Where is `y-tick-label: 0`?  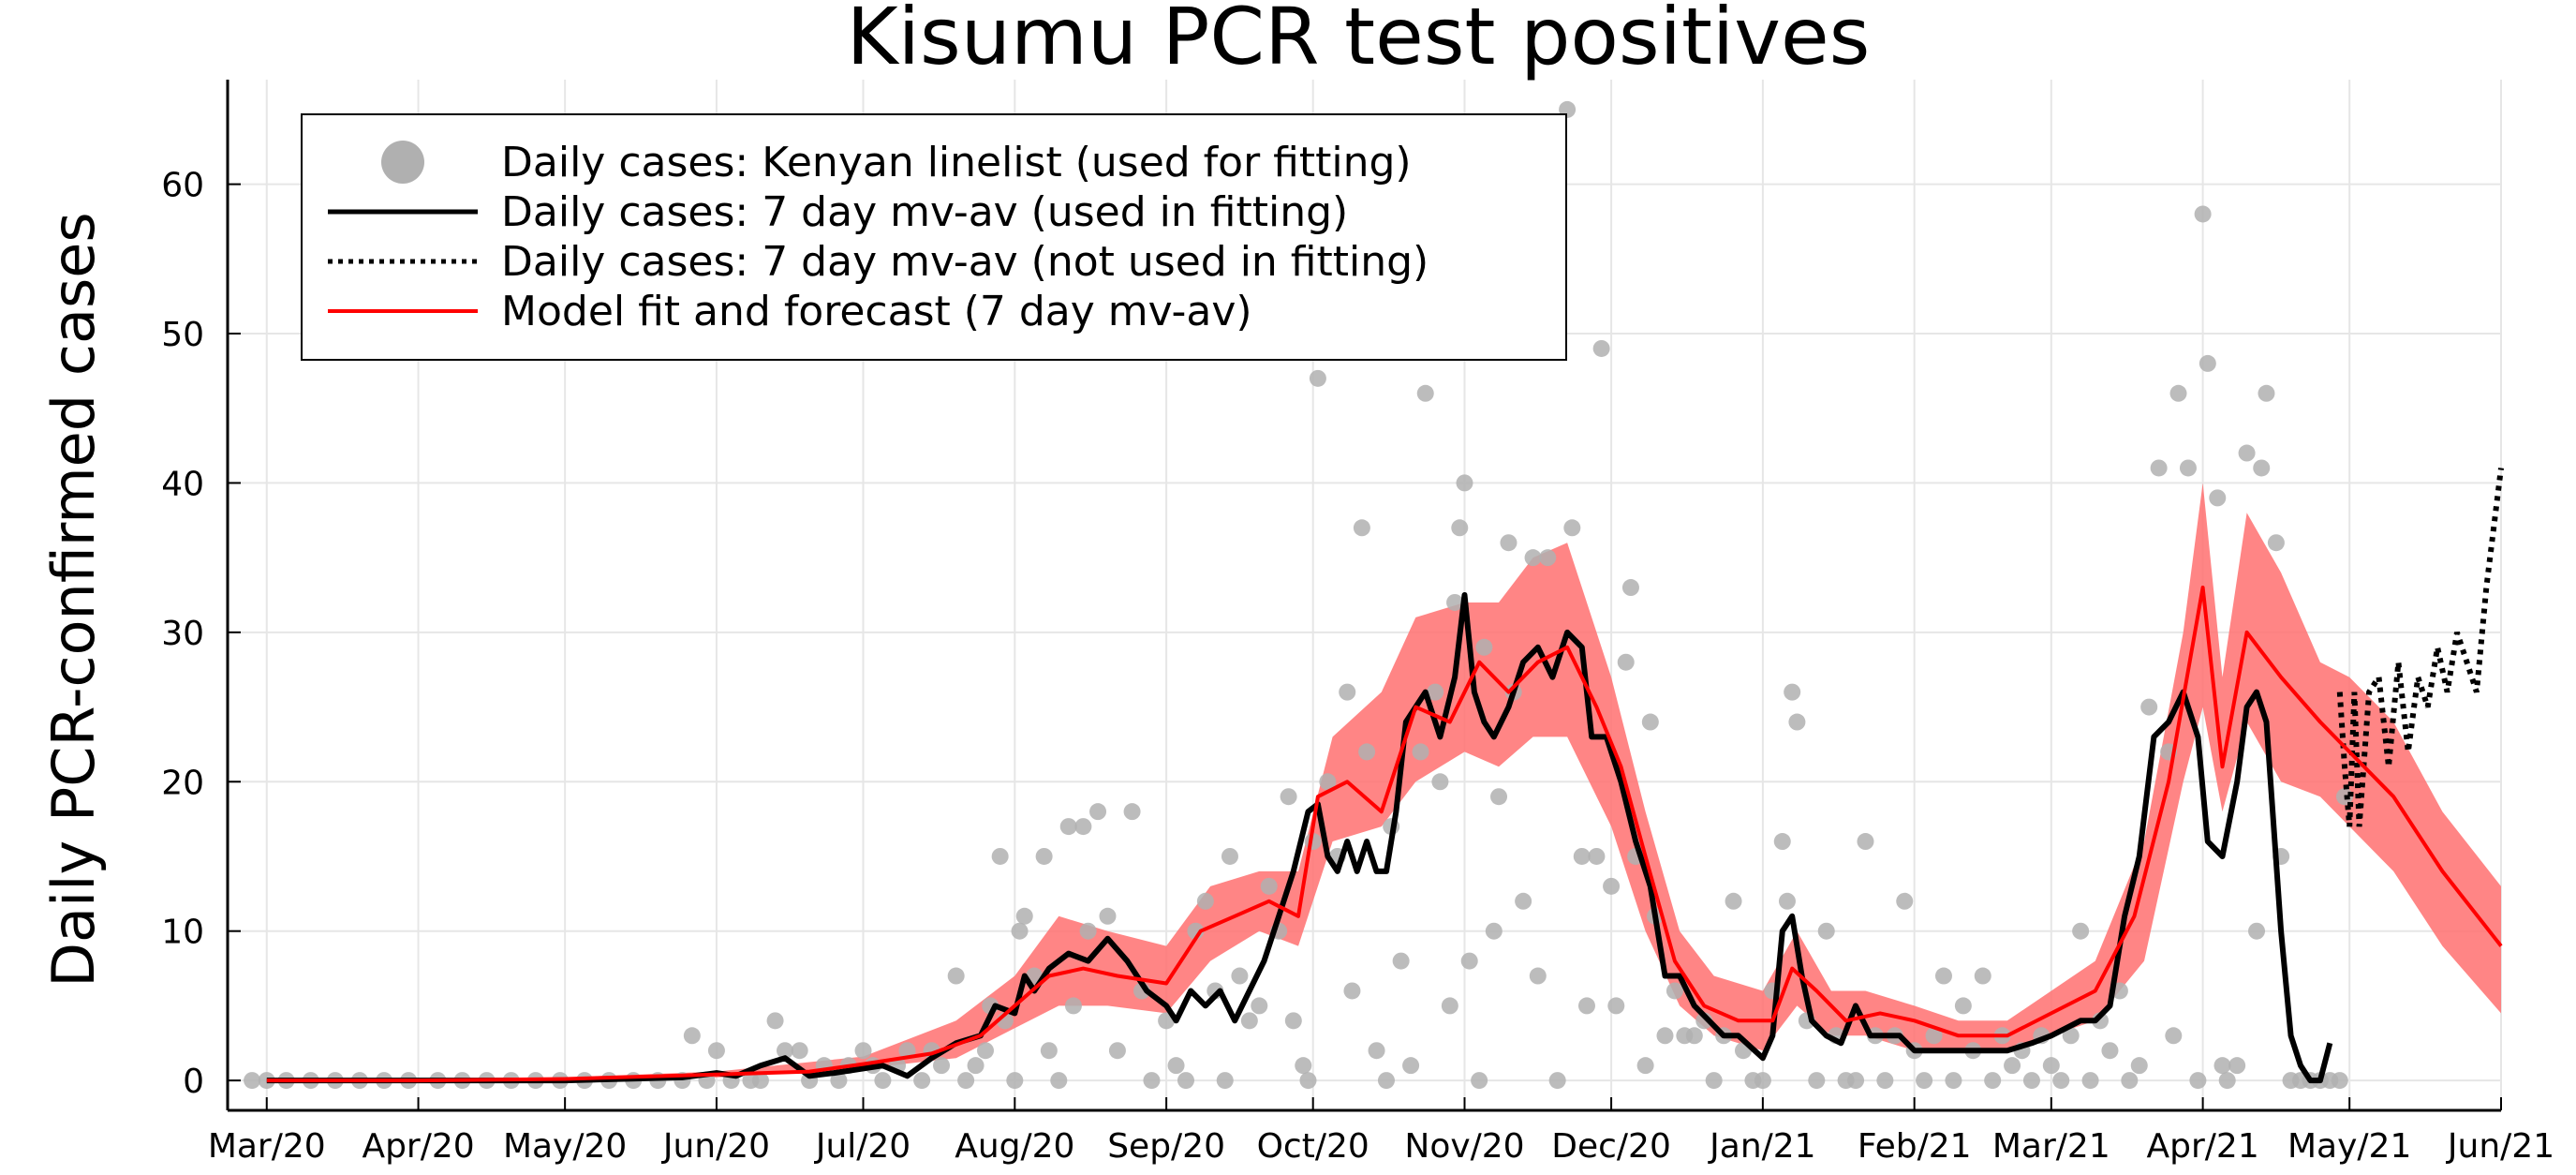 y-tick-label: 0 is located at coordinates (193, 1082).